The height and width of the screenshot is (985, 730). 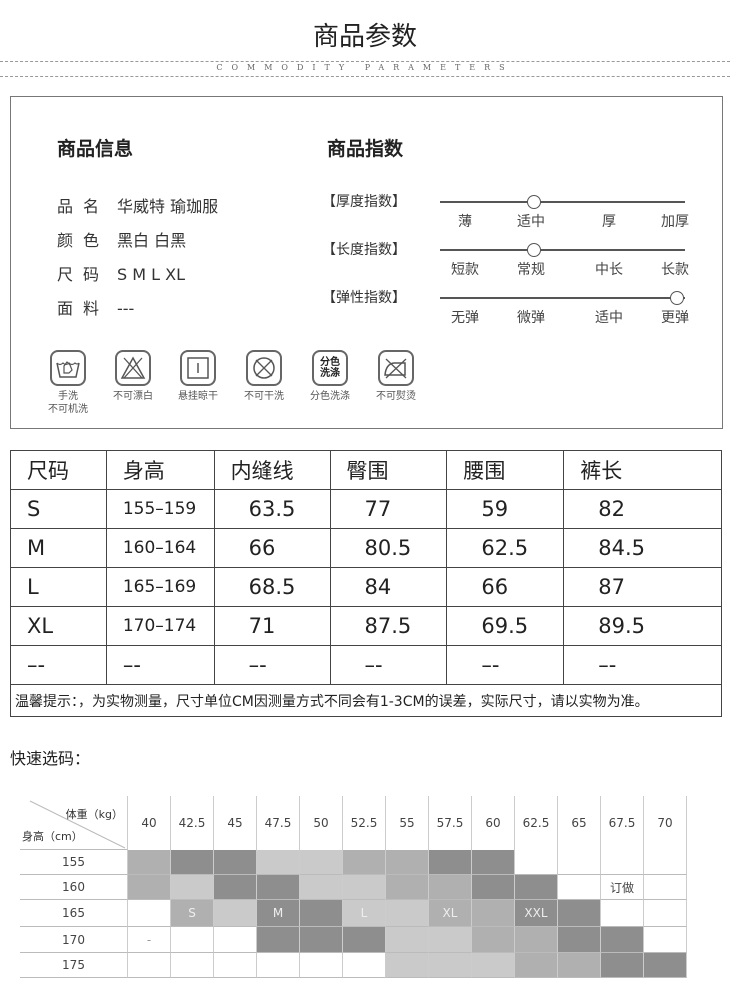 What do you see at coordinates (450, 823) in the screenshot?
I see `weight-header: 57.5` at bounding box center [450, 823].